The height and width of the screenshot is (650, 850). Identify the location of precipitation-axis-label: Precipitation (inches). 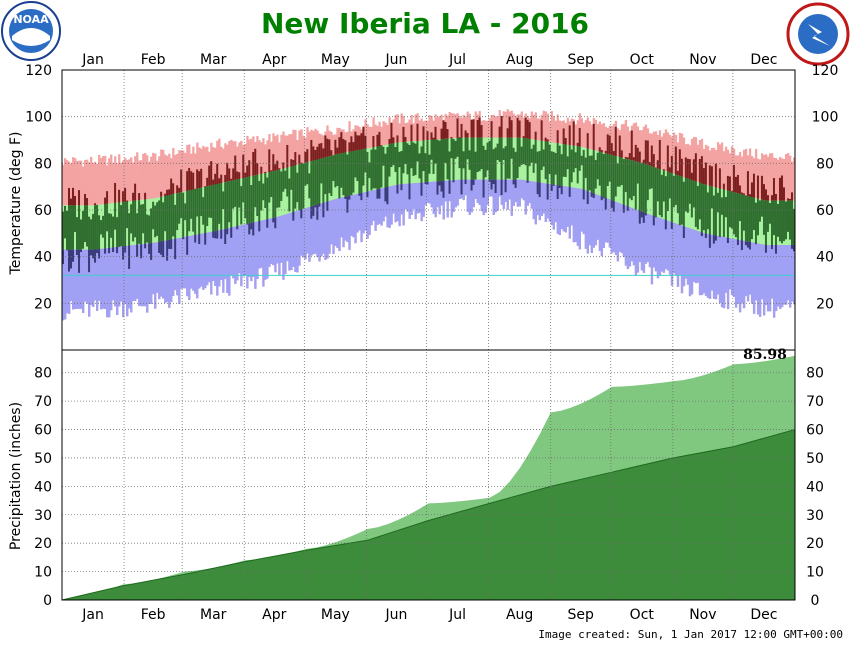
(16, 476).